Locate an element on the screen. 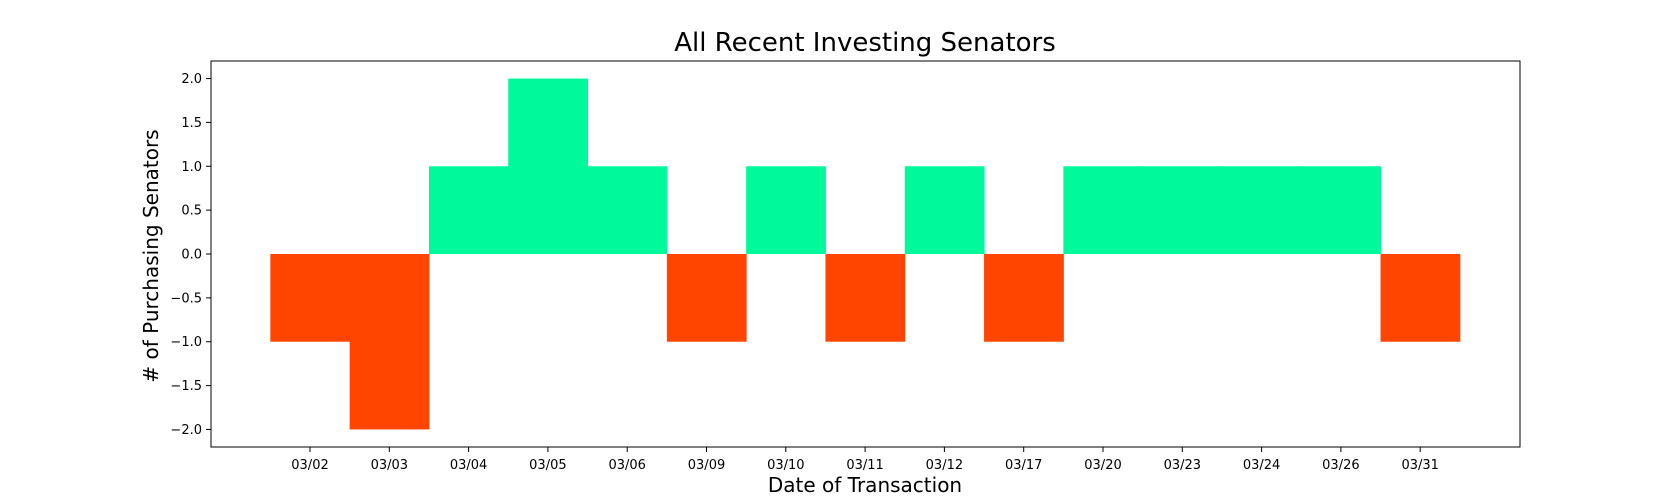 The image size is (1680, 500). y-tick-label: −1.0 is located at coordinates (186, 342).